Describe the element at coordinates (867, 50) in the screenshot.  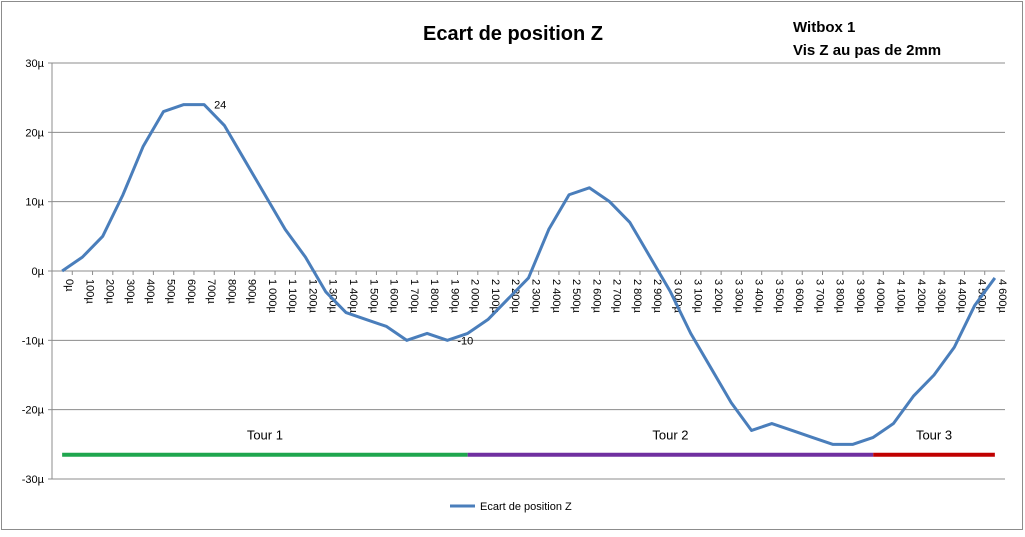
I see `note: Vis Z au pas de 2mm` at that location.